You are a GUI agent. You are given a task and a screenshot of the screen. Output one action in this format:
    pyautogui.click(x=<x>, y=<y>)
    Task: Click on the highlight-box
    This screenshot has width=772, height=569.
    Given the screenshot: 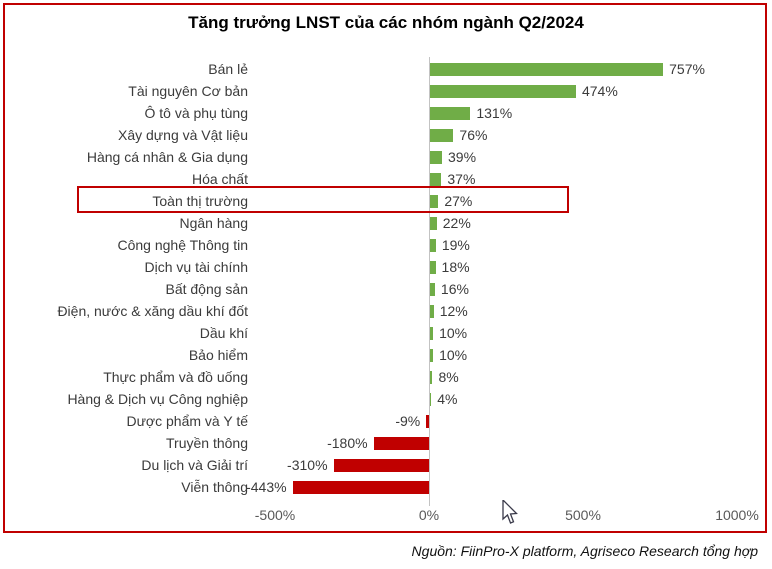 What is the action you would take?
    pyautogui.click(x=323, y=199)
    